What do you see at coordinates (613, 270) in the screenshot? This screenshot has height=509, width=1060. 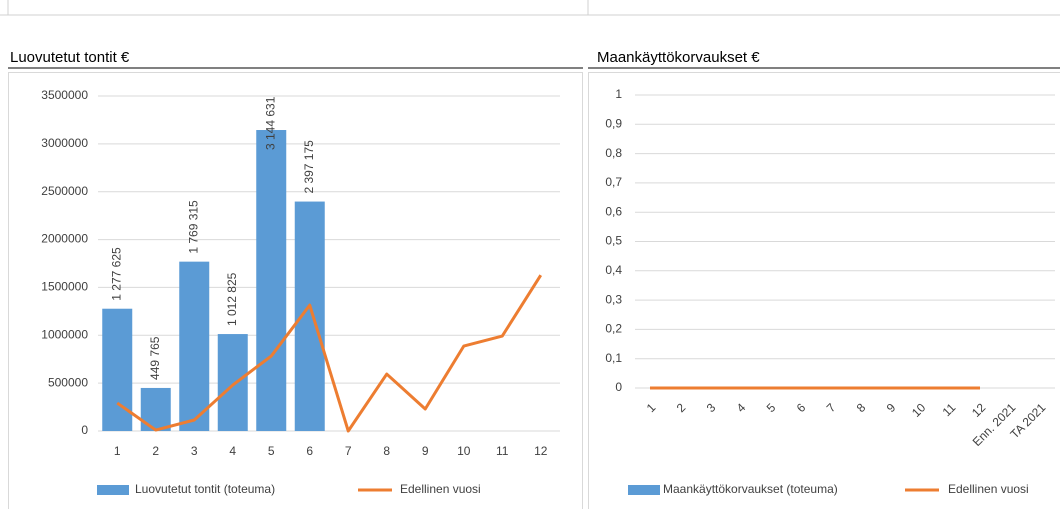 I see `y-tick-label: 0,4` at bounding box center [613, 270].